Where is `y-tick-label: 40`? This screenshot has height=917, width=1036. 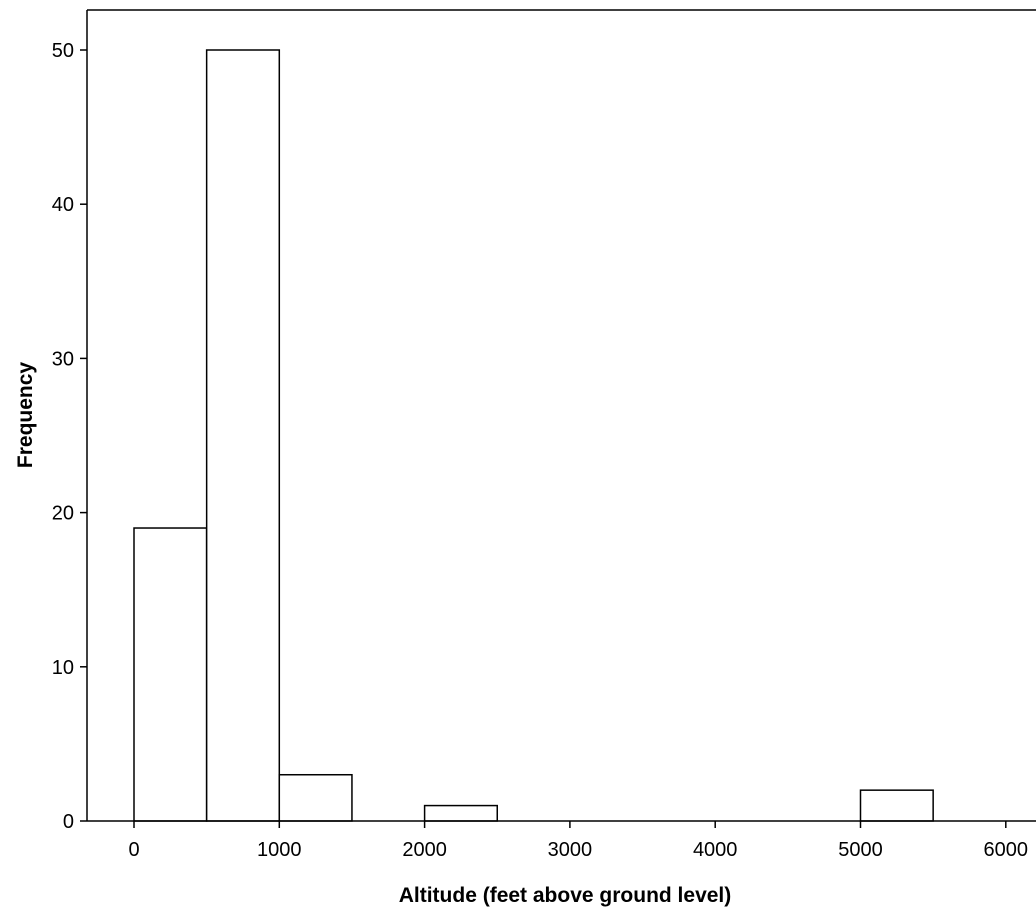
y-tick-label: 40 is located at coordinates (63, 205).